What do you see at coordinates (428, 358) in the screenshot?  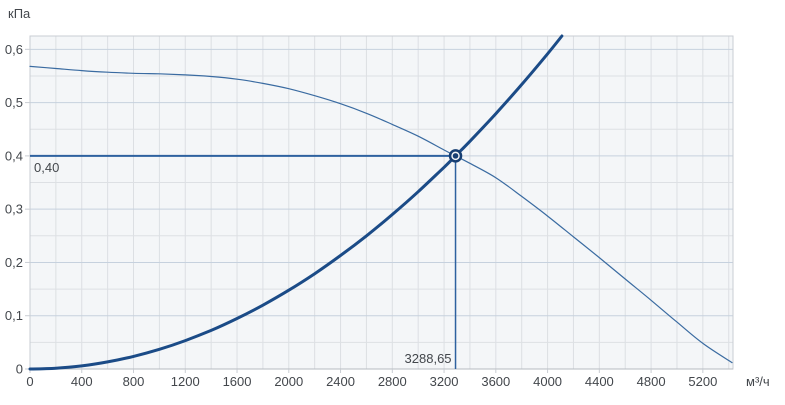 I see `operating-point-flow-label: 3288,65` at bounding box center [428, 358].